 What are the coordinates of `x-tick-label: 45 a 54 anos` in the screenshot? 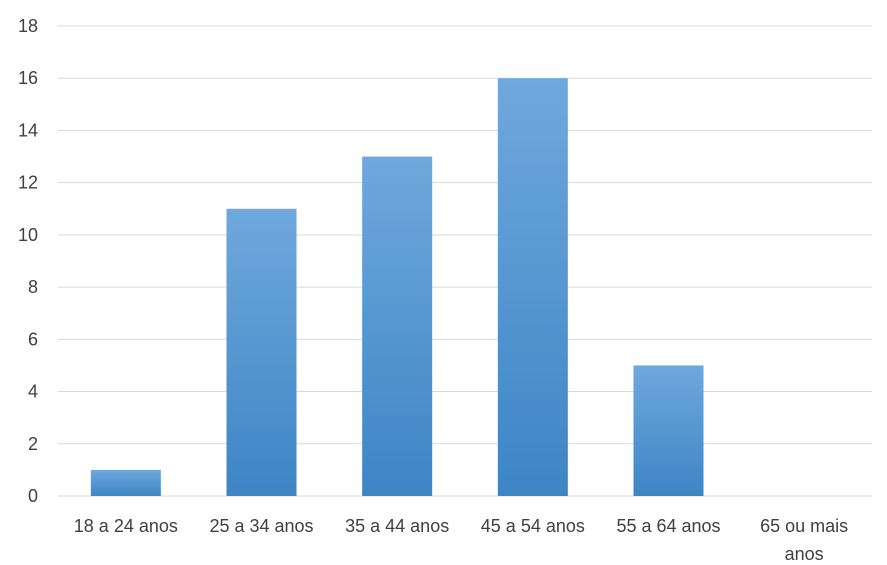 It's located at (533, 526).